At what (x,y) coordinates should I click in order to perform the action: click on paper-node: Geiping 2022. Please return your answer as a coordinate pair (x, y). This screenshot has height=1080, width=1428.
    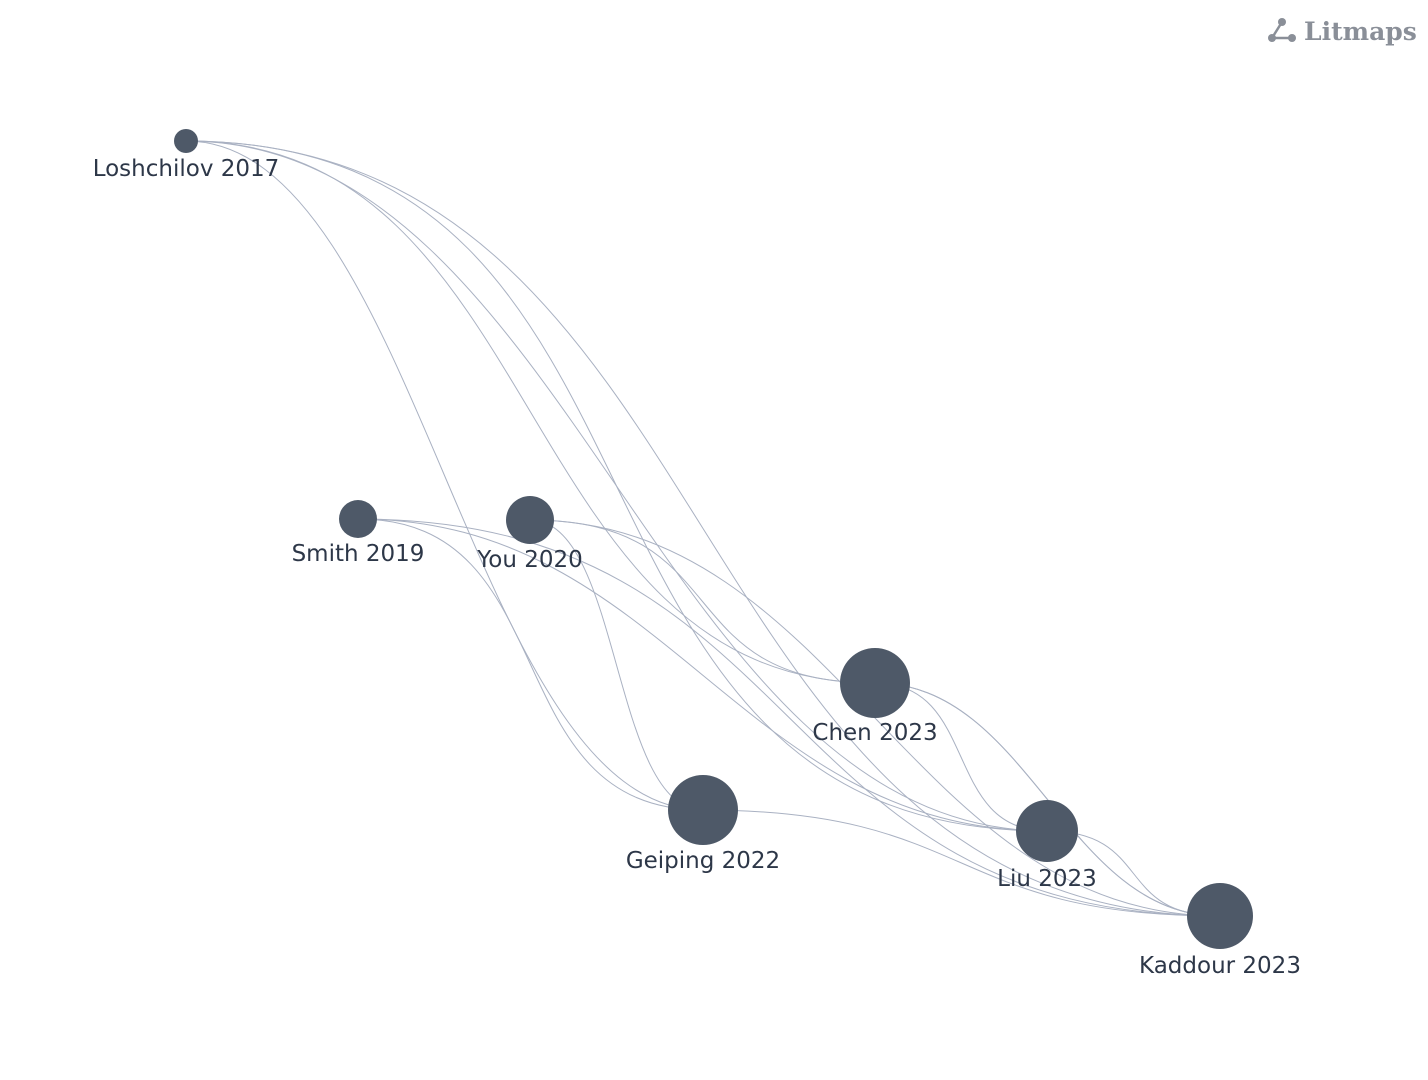
    Looking at the image, I should click on (703, 824).